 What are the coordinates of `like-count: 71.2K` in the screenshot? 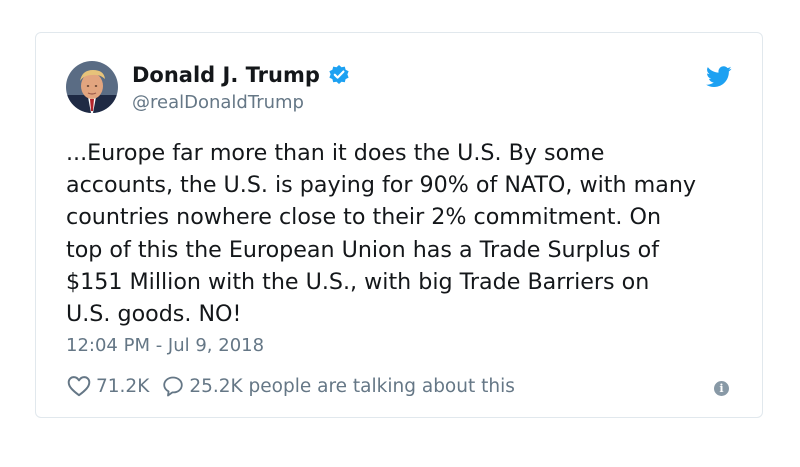 It's located at (123, 386).